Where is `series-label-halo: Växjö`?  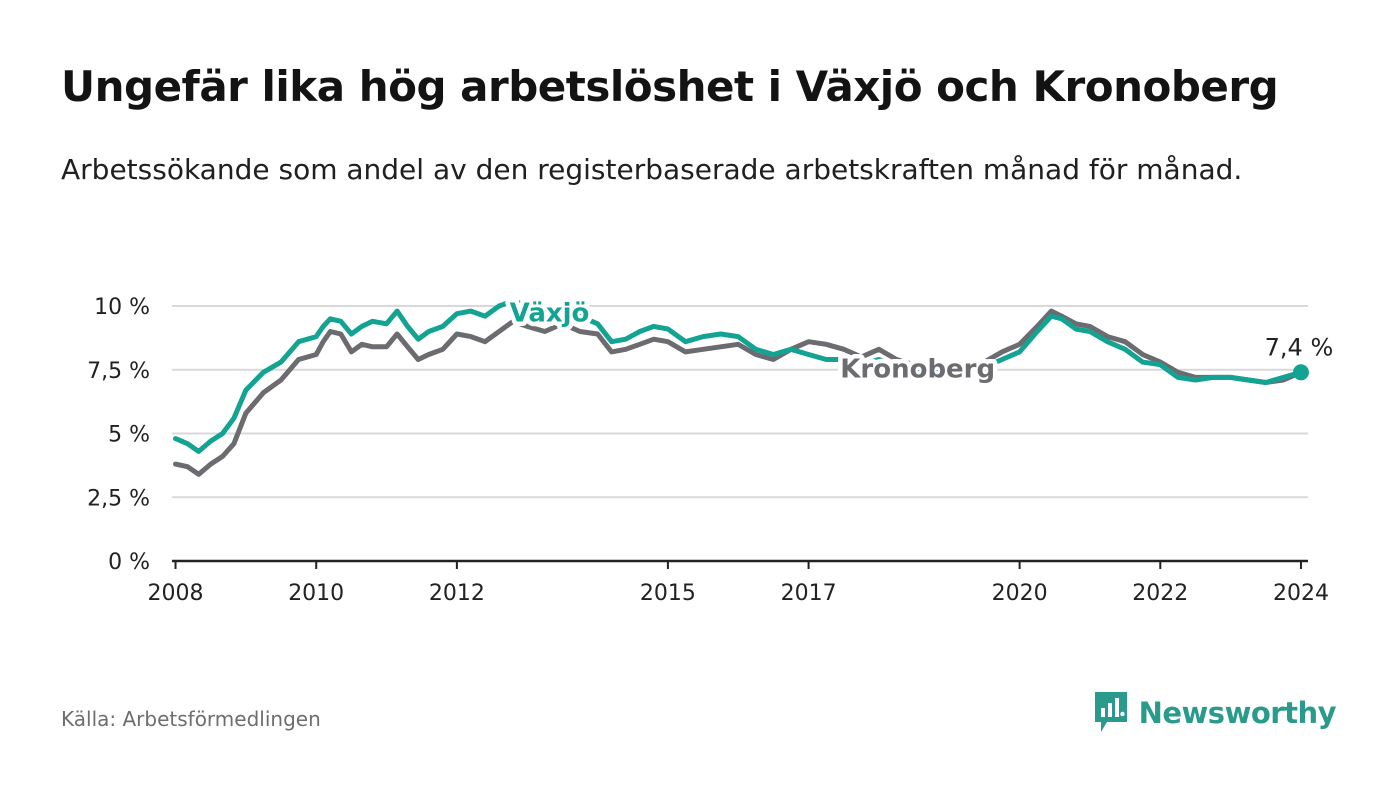 series-label-halo: Växjö is located at coordinates (550, 313).